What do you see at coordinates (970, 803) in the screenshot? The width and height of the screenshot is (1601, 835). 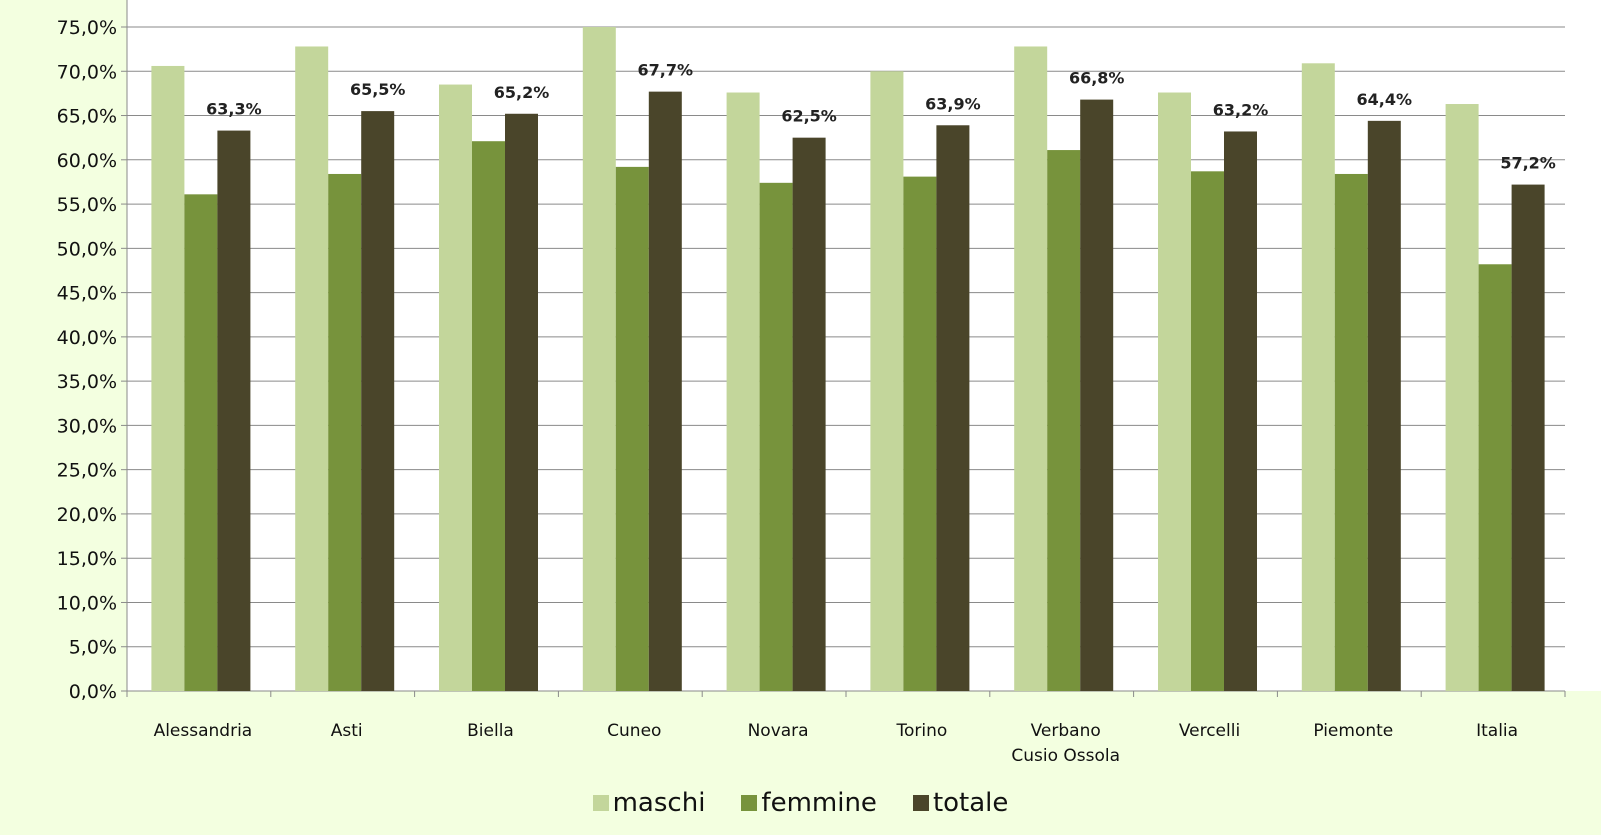 I see `legend-label: totale` at bounding box center [970, 803].